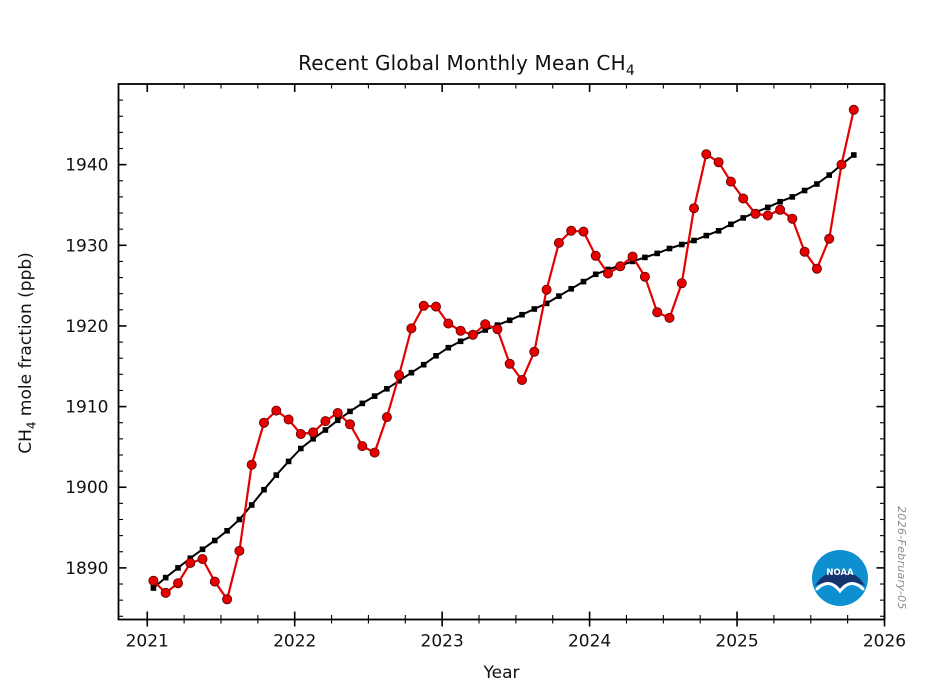 The image size is (933, 700). What do you see at coordinates (86, 569) in the screenshot?
I see `y-tick-label: 1890` at bounding box center [86, 569].